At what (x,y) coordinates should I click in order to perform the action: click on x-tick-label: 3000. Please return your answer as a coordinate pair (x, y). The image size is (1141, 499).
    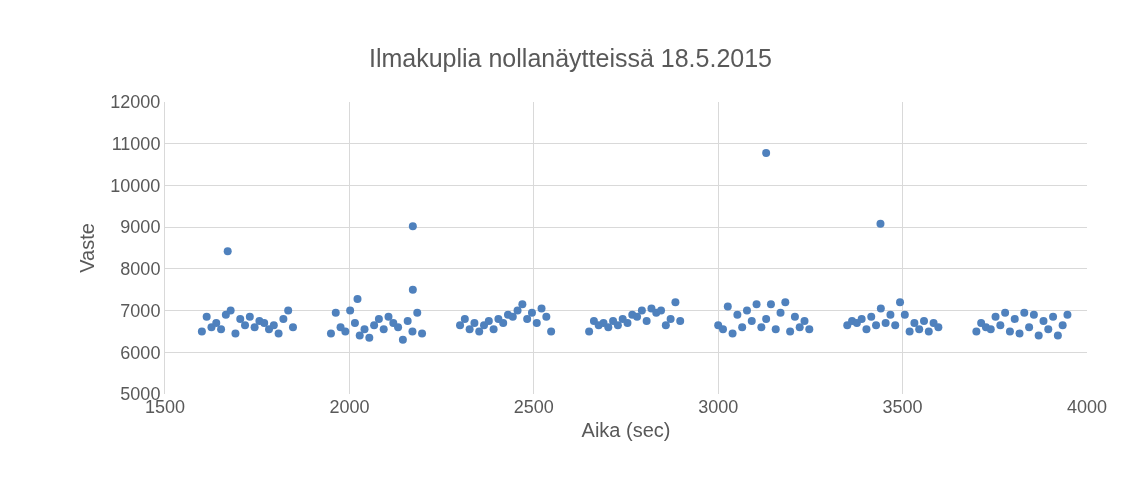
    Looking at the image, I should click on (718, 407).